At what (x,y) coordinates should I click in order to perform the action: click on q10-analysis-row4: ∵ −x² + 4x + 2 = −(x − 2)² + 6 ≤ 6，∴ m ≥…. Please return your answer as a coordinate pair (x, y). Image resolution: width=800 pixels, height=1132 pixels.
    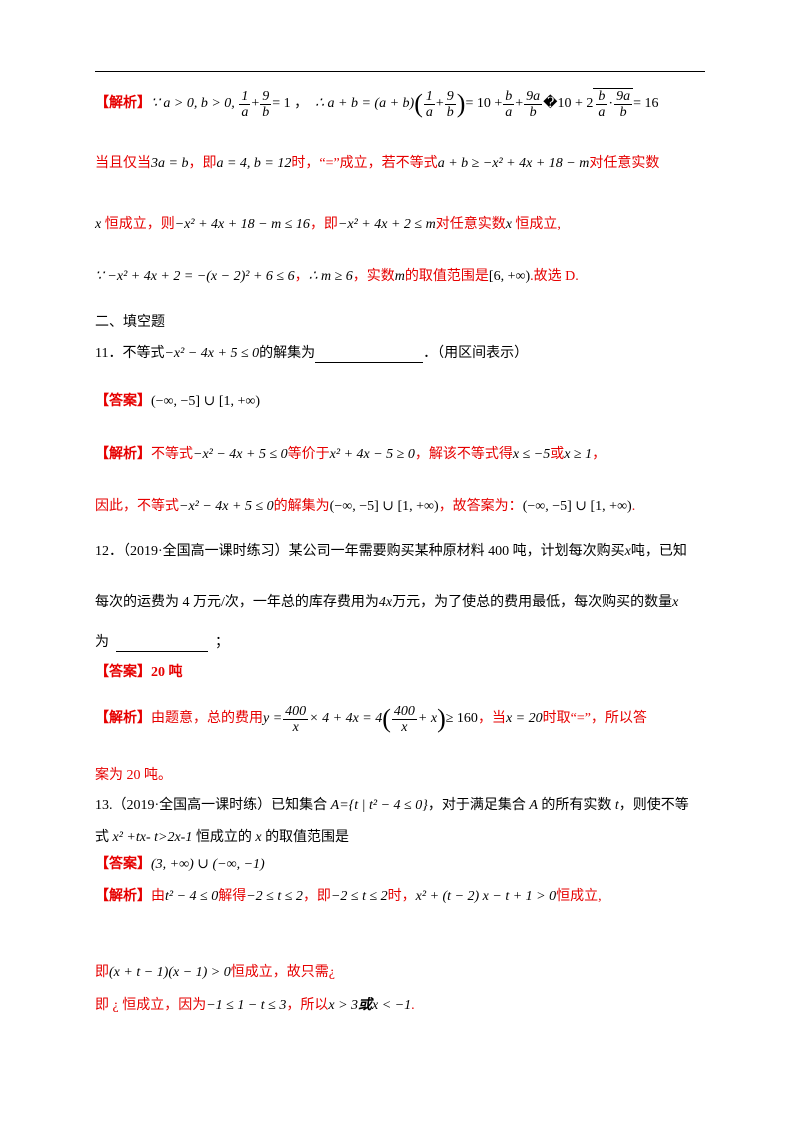
    Looking at the image, I should click on (337, 277).